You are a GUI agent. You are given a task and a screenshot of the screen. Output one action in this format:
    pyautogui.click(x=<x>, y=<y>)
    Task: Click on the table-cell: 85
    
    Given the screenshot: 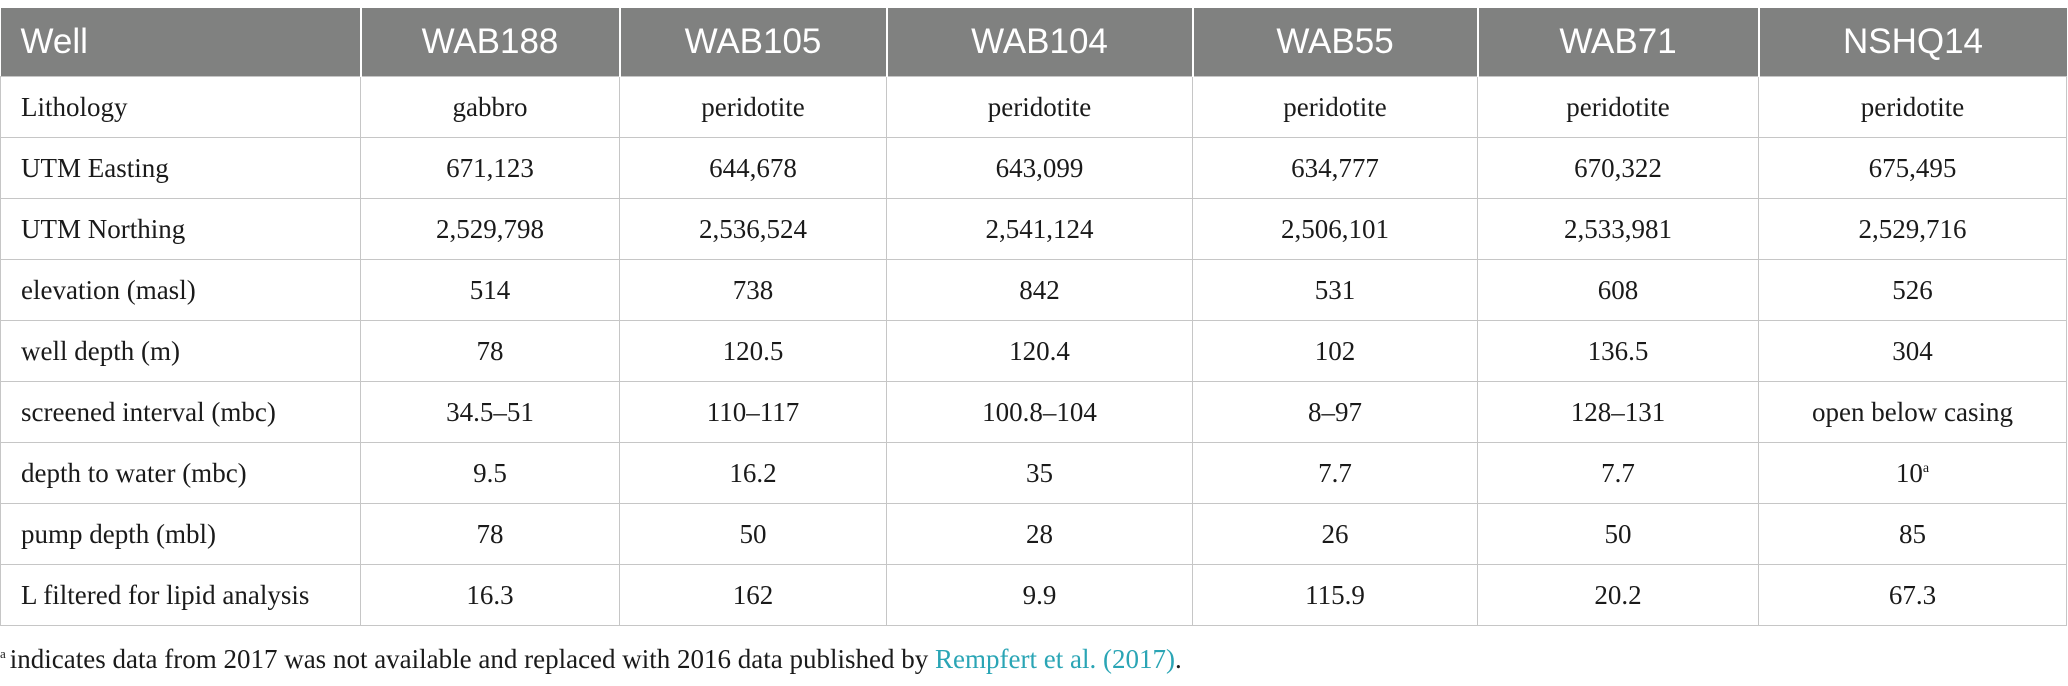 What is the action you would take?
    pyautogui.click(x=1912, y=534)
    